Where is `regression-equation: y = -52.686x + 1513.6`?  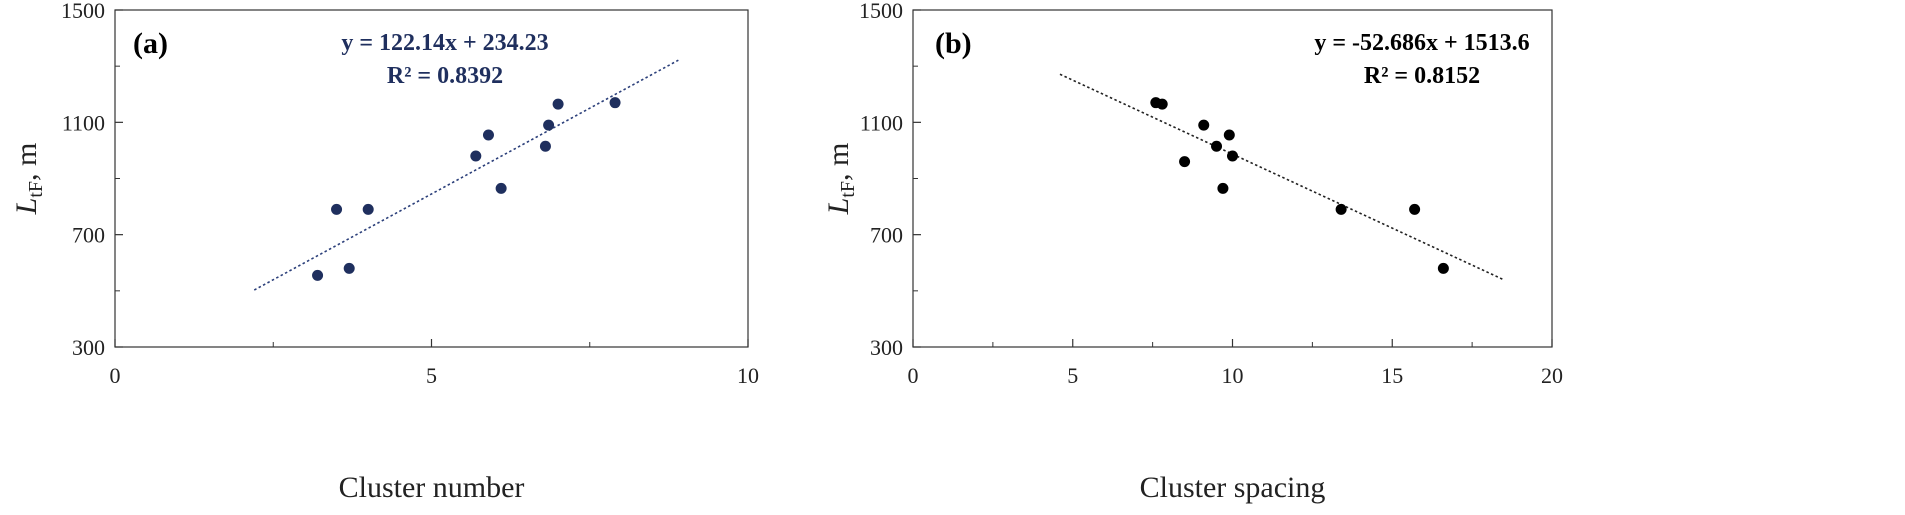 regression-equation: y = -52.686x + 1513.6 is located at coordinates (1421, 43).